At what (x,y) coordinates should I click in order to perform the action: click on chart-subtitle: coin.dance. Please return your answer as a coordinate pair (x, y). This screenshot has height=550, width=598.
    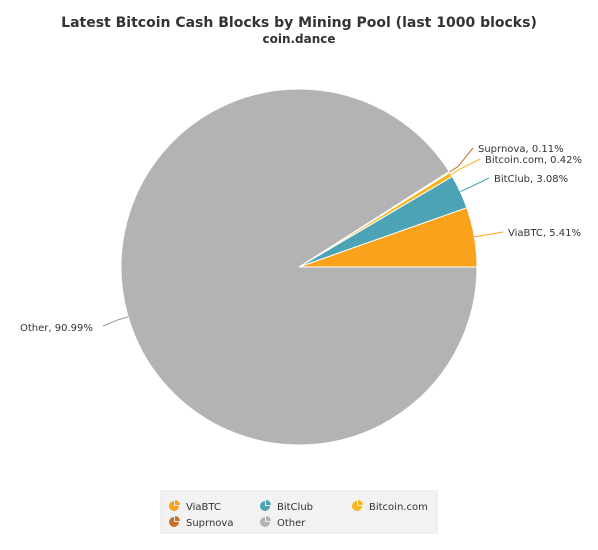
    Looking at the image, I should click on (298, 39).